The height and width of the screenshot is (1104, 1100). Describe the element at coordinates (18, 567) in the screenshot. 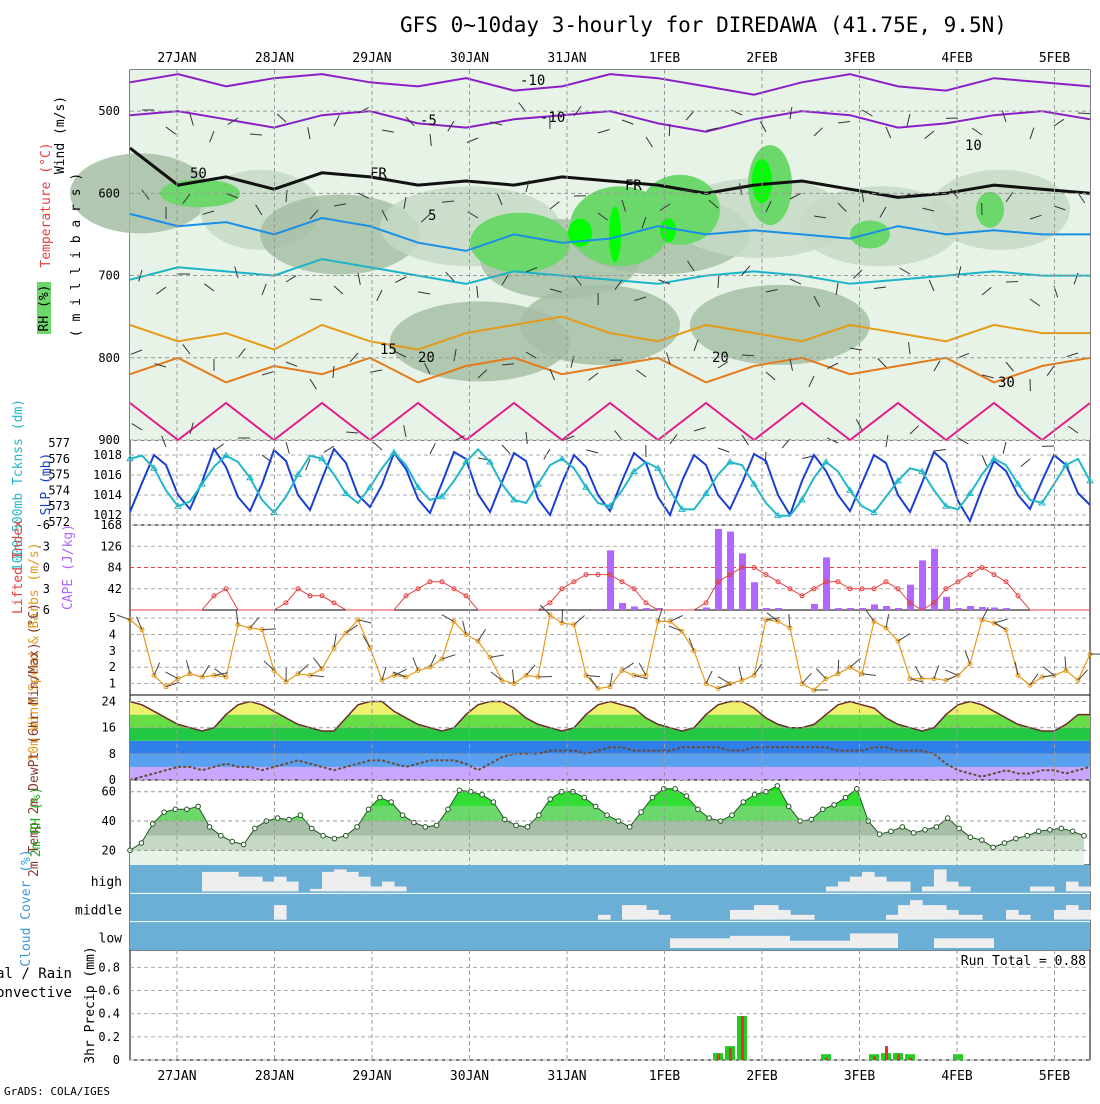

I see `ylabel-lifted-index: Lifted Index` at that location.